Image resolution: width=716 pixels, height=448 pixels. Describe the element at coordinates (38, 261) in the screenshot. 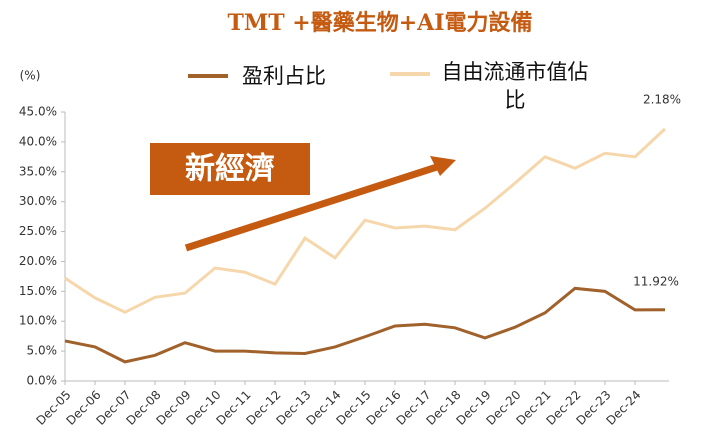

I see `y-tick-label: 20.0%` at that location.